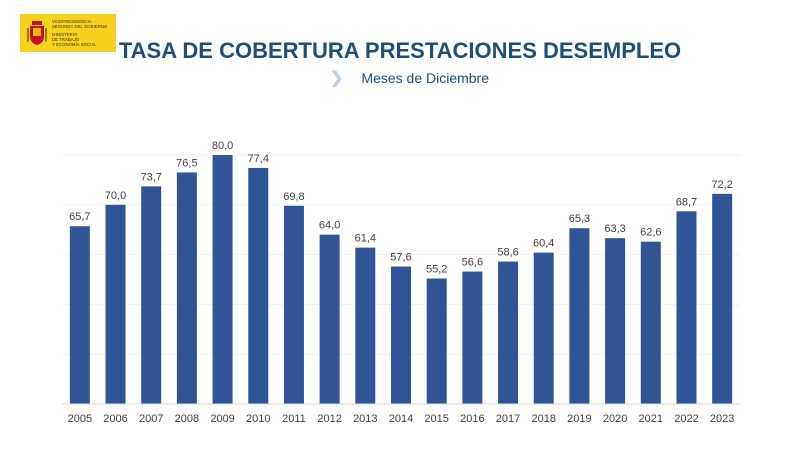 This screenshot has width=800, height=450. I want to click on value-label: 58,6, so click(507, 253).